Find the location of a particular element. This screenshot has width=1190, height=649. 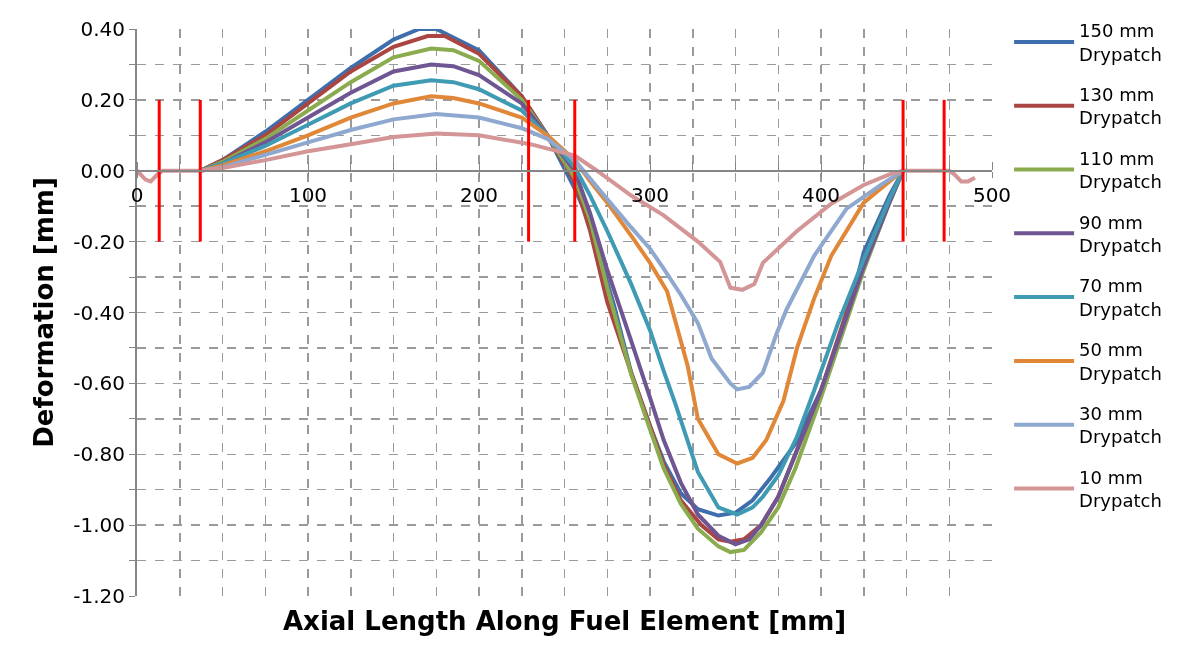

legend-label: 90 mm Drypatch is located at coordinates (1120, 234).